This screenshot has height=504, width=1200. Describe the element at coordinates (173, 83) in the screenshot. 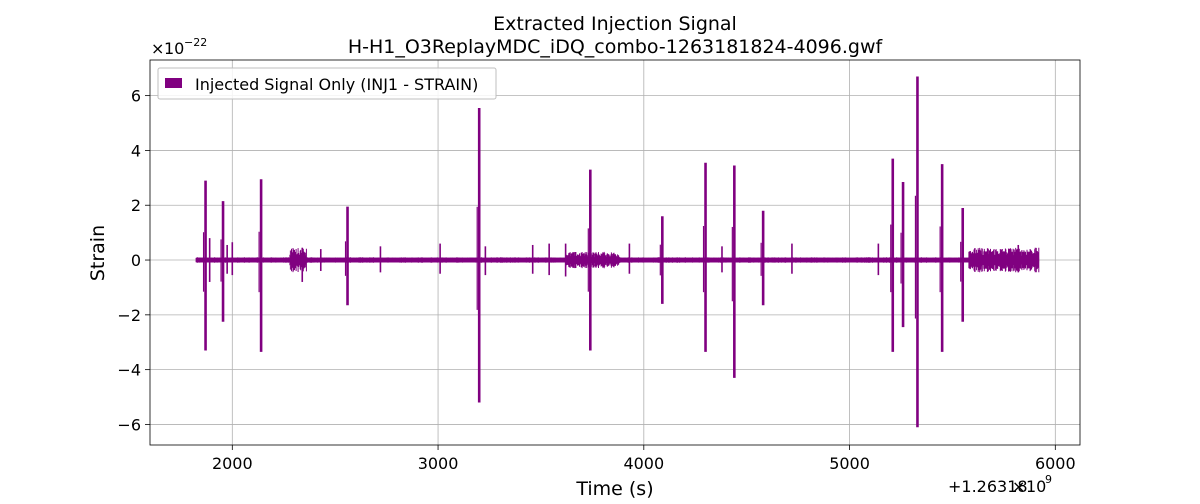

I see `legend-swatch` at that location.